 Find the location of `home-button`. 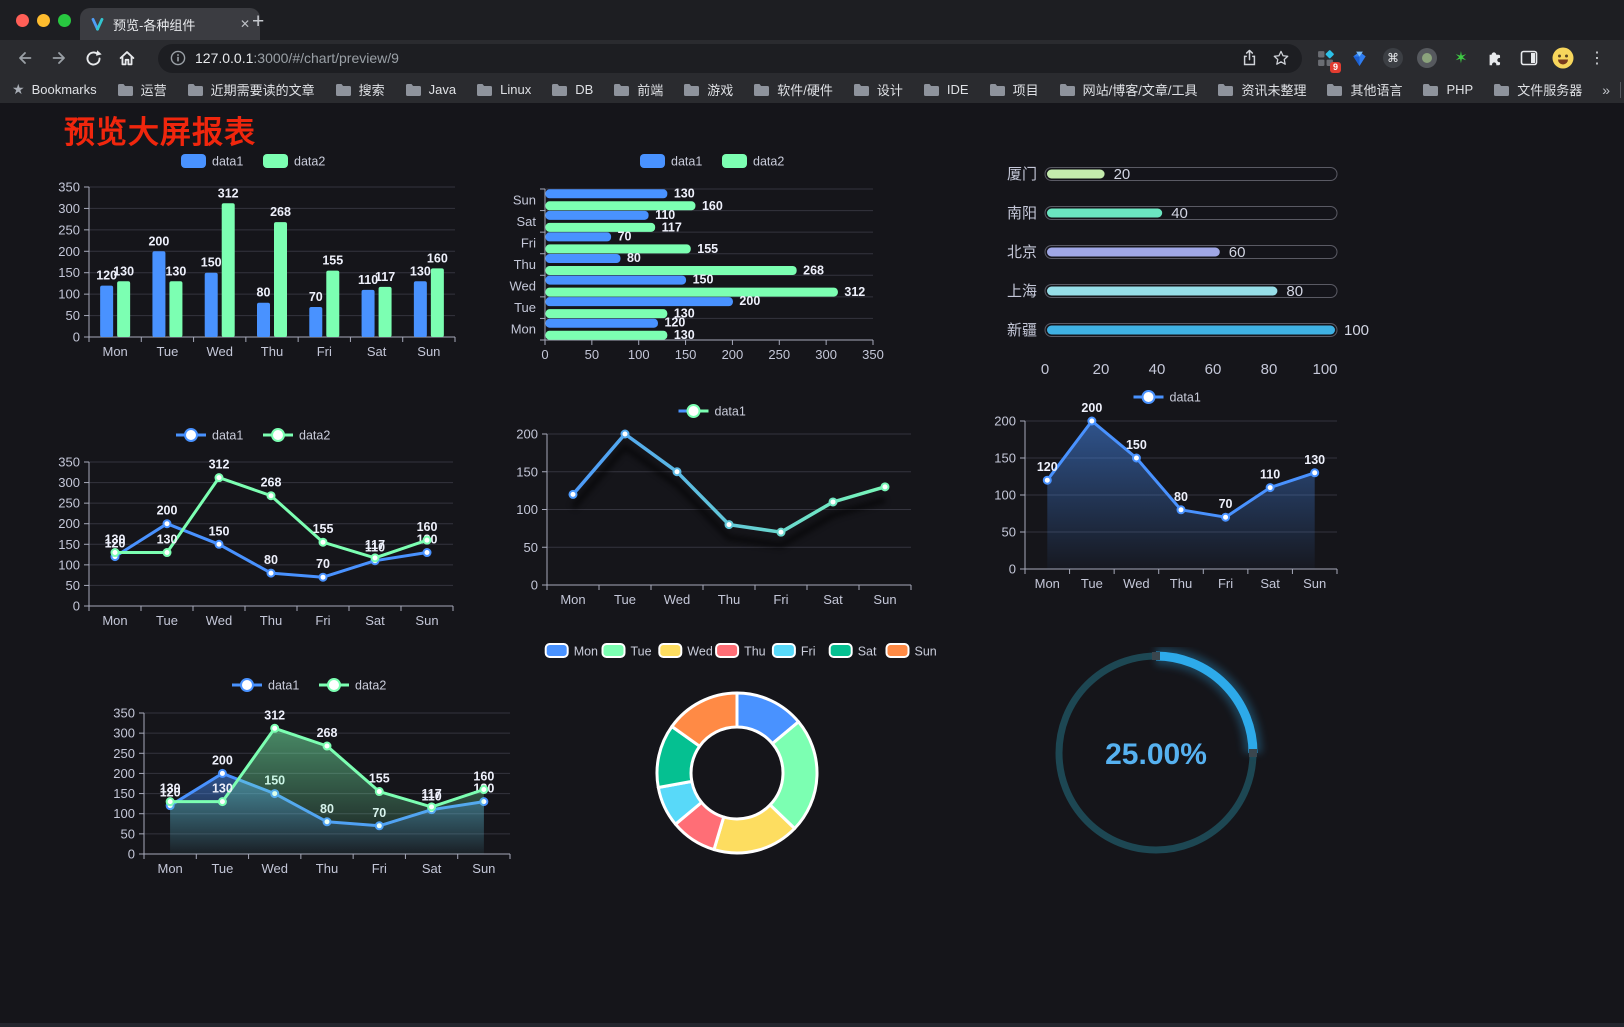

home-button is located at coordinates (127, 58).